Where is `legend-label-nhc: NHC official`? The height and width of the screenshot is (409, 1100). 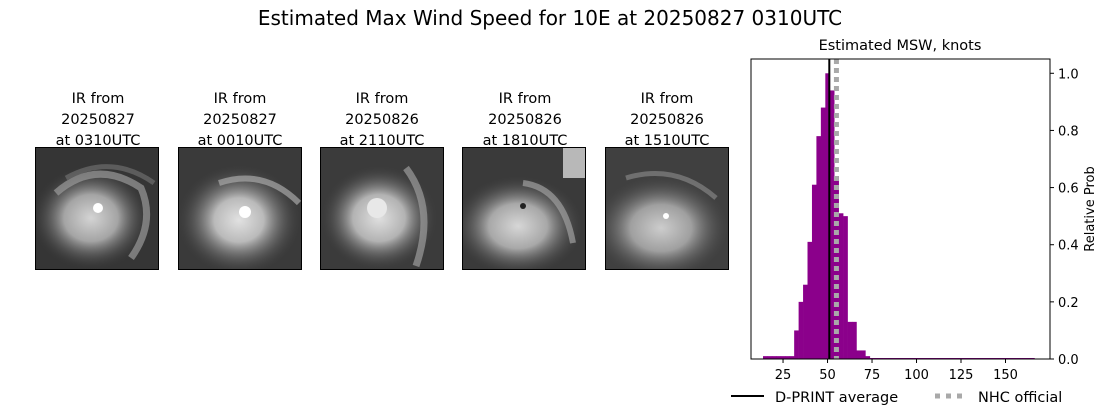
legend-label-nhc: NHC official is located at coordinates (1020, 398).